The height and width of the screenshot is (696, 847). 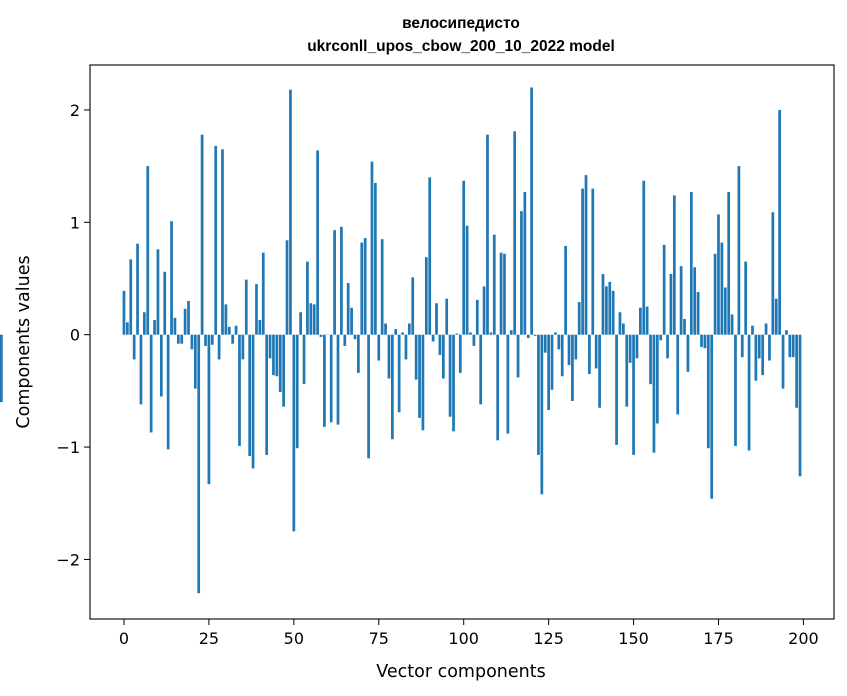 I want to click on x-tick-label: 150, so click(x=633, y=638).